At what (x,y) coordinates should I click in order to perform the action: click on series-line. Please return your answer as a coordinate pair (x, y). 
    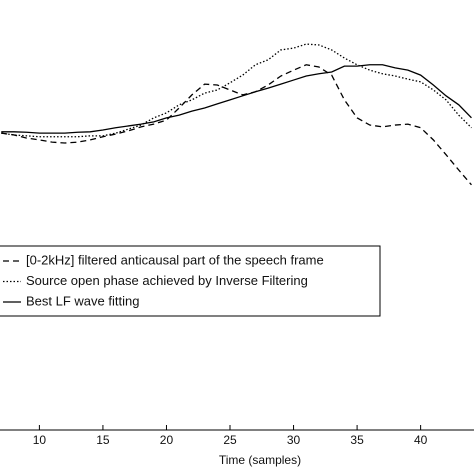
    Looking at the image, I should click on (236, 99).